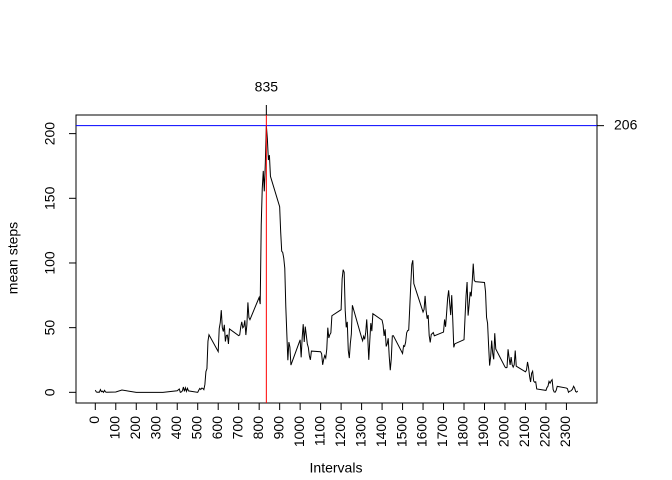 The width and height of the screenshot is (672, 480). I want to click on x-tick-label: 1600, so click(422, 431).